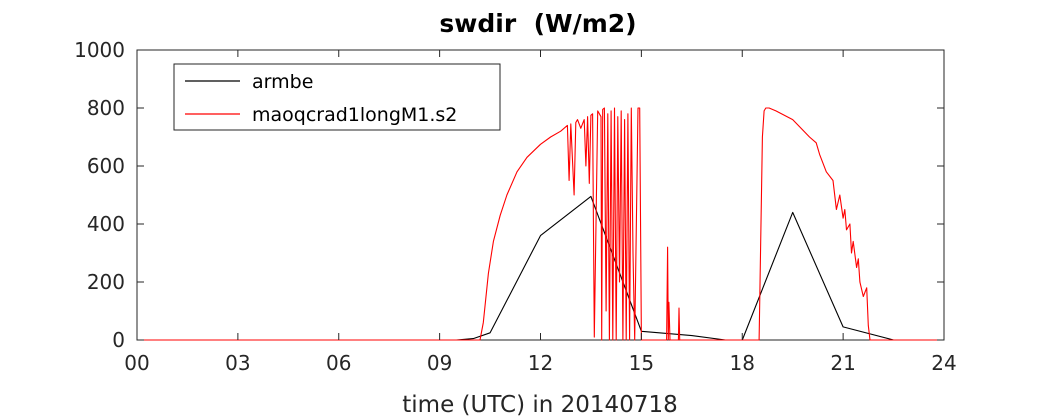  I want to click on legend: armbe maoqcrad1longM1.s2, so click(337, 97).